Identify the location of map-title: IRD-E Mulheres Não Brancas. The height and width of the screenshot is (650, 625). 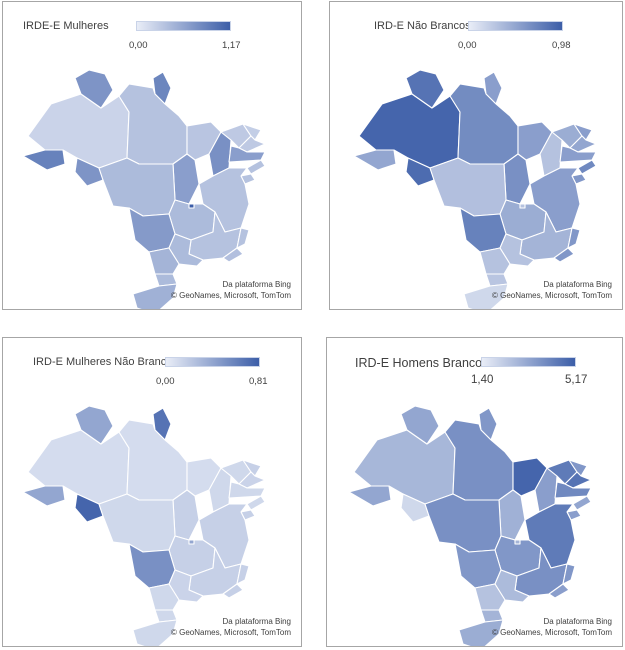
(105, 362).